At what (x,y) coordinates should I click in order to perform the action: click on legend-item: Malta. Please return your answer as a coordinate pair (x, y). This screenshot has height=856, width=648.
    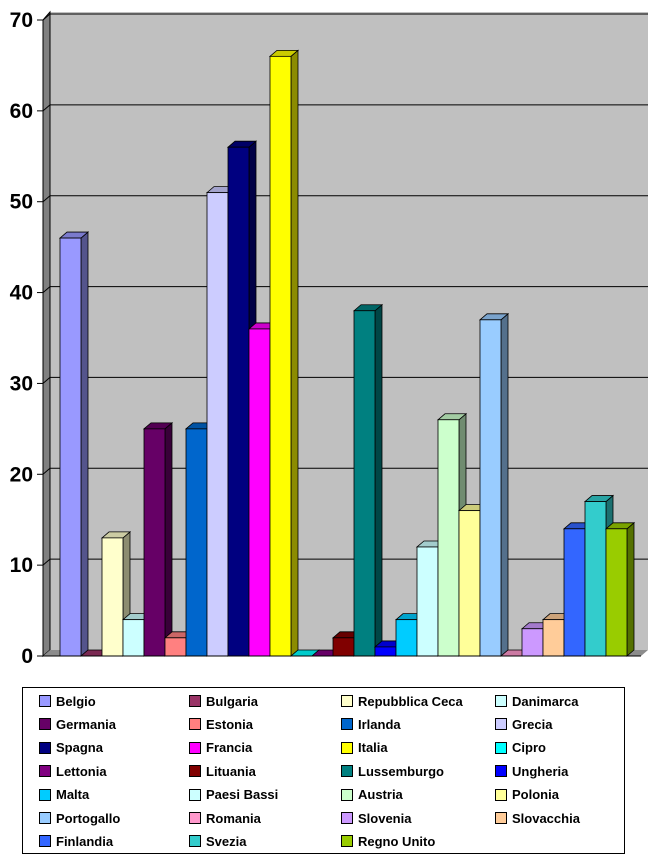
    Looking at the image, I should click on (64, 795).